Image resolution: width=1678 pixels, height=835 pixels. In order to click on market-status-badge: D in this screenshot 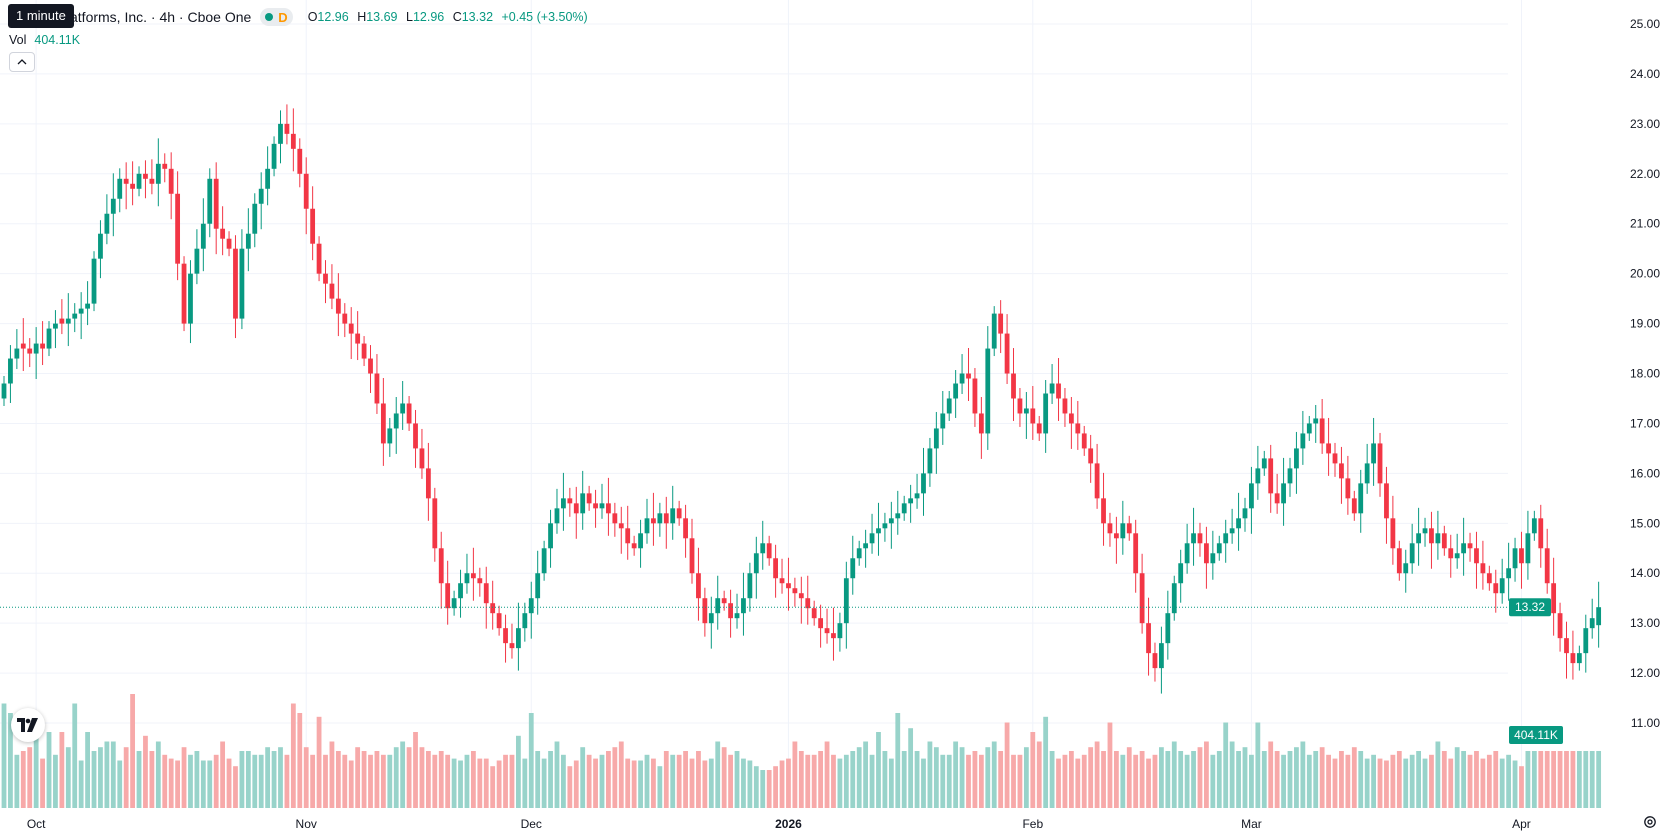, I will do `click(276, 17)`.